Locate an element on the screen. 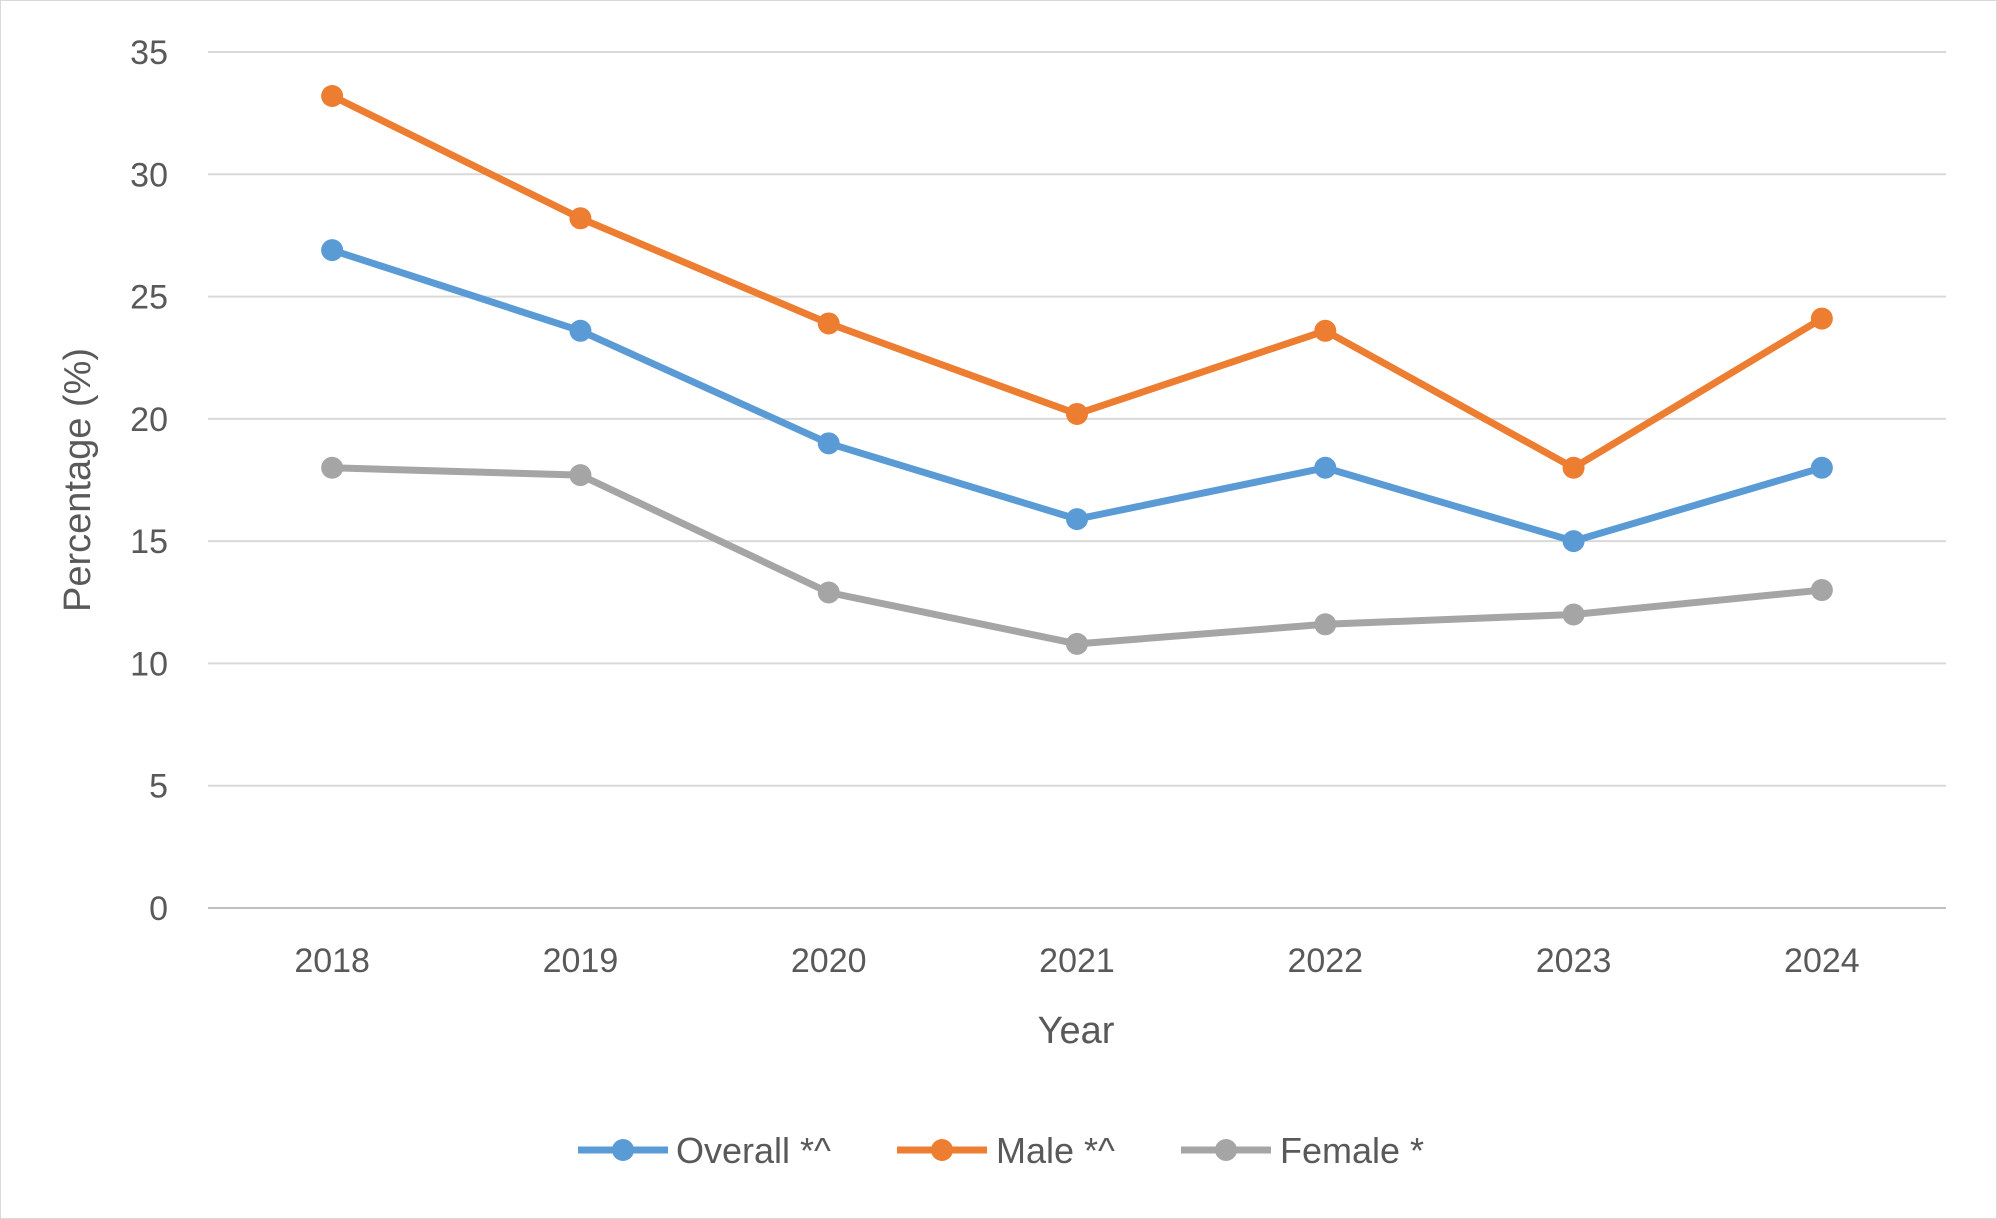 The width and height of the screenshot is (1997, 1219). x-tick-label: 2023 is located at coordinates (1574, 961).